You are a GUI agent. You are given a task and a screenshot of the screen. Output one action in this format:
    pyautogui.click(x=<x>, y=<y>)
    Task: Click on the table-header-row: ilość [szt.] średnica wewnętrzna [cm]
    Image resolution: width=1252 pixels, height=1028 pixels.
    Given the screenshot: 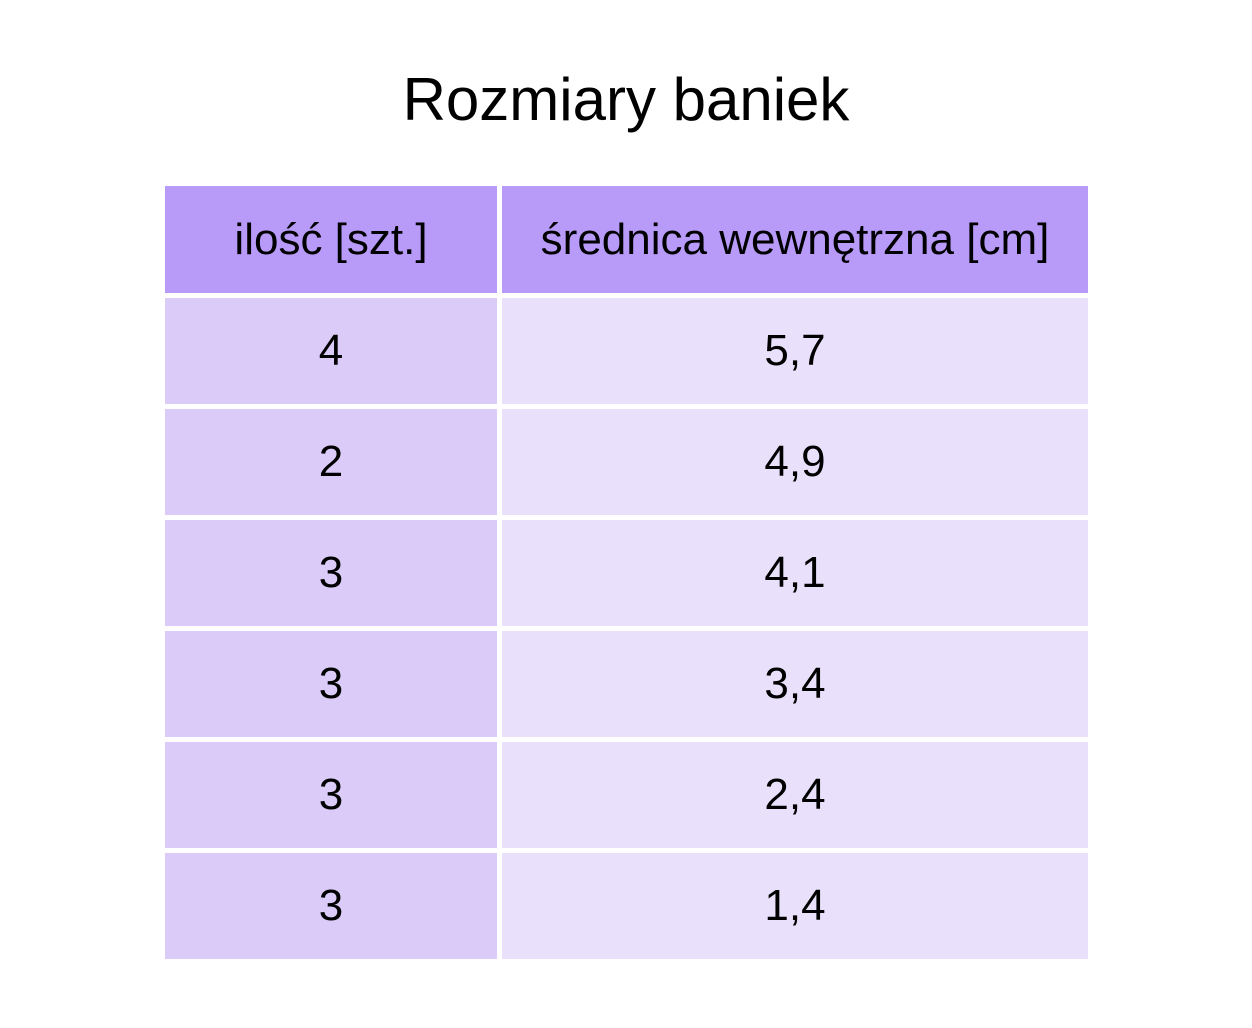 What is the action you would take?
    pyautogui.click(x=626, y=239)
    